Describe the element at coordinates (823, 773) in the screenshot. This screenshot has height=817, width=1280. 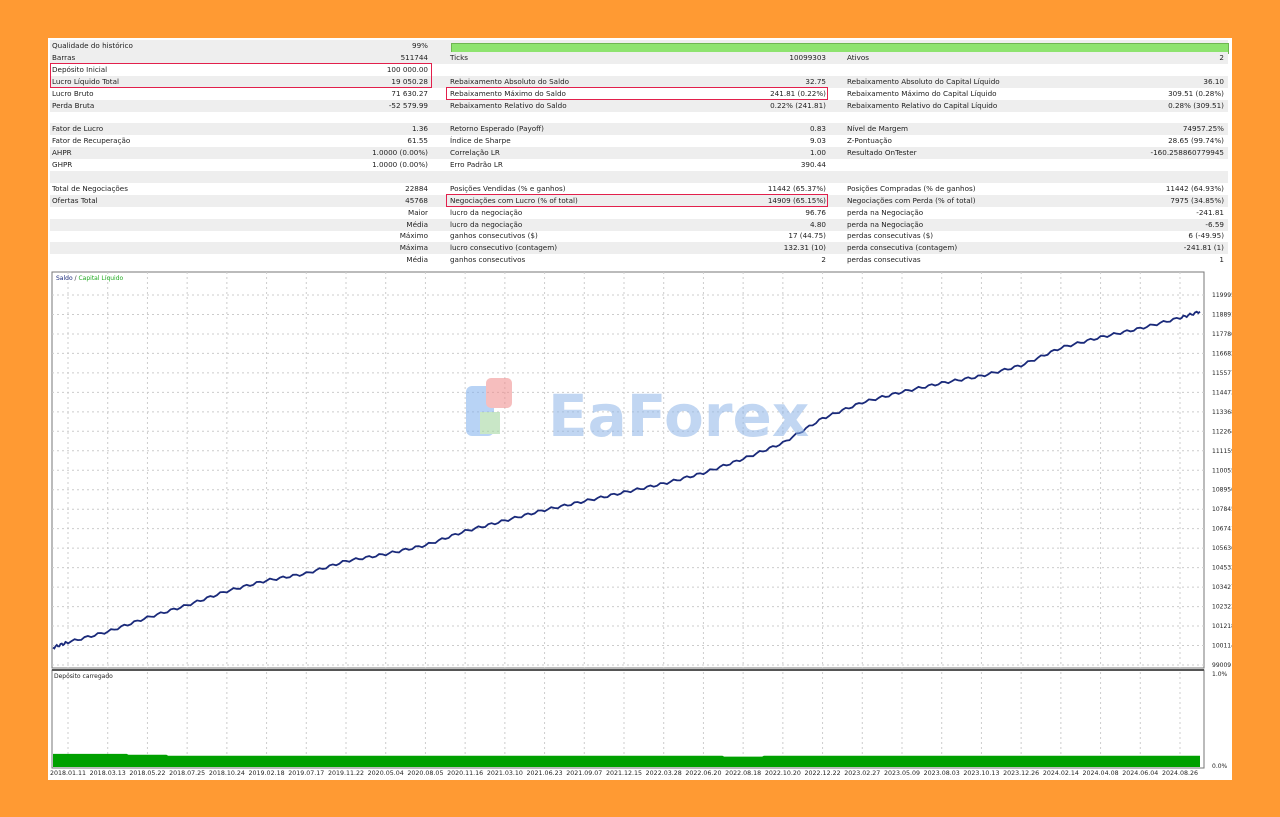
I see `x-tick-label: 2022.12.22` at that location.